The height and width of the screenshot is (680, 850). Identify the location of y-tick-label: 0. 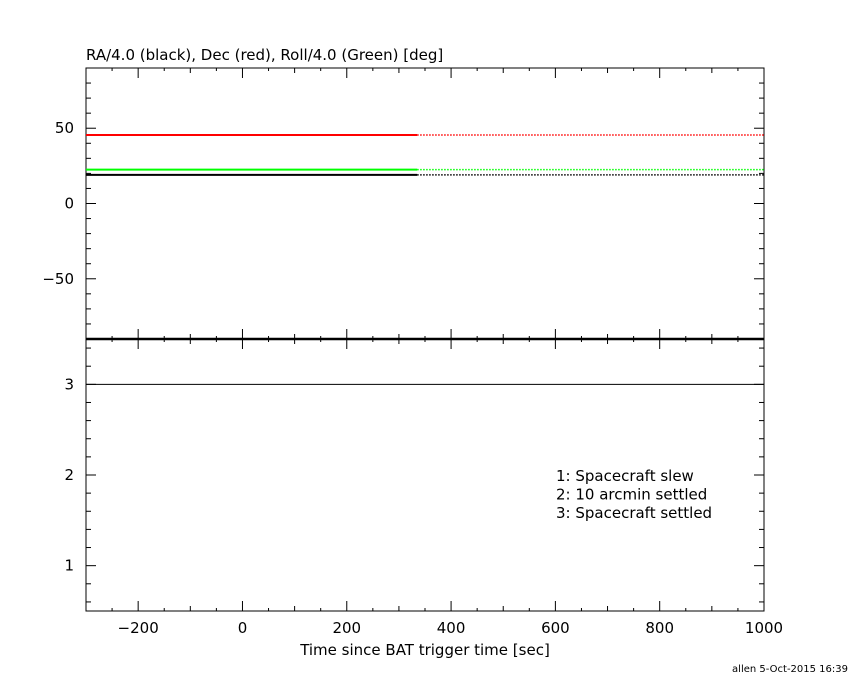
(69, 204).